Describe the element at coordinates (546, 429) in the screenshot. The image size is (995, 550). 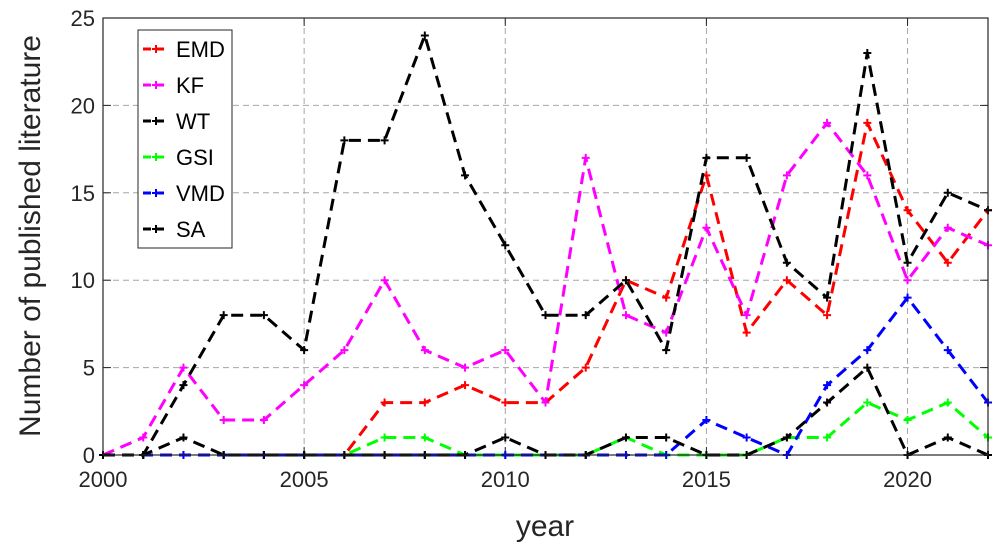
I see `series-line-gsi` at that location.